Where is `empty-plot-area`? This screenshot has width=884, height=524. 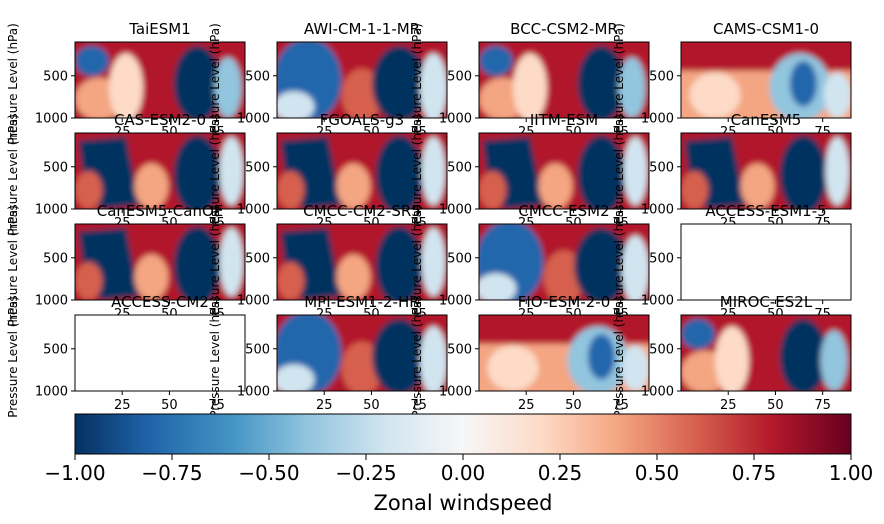 empty-plot-area is located at coordinates (160, 353).